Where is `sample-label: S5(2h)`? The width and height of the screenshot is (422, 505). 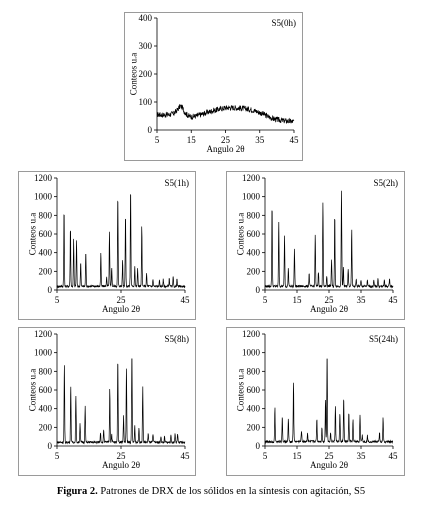
sample-label: S5(2h) is located at coordinates (386, 183).